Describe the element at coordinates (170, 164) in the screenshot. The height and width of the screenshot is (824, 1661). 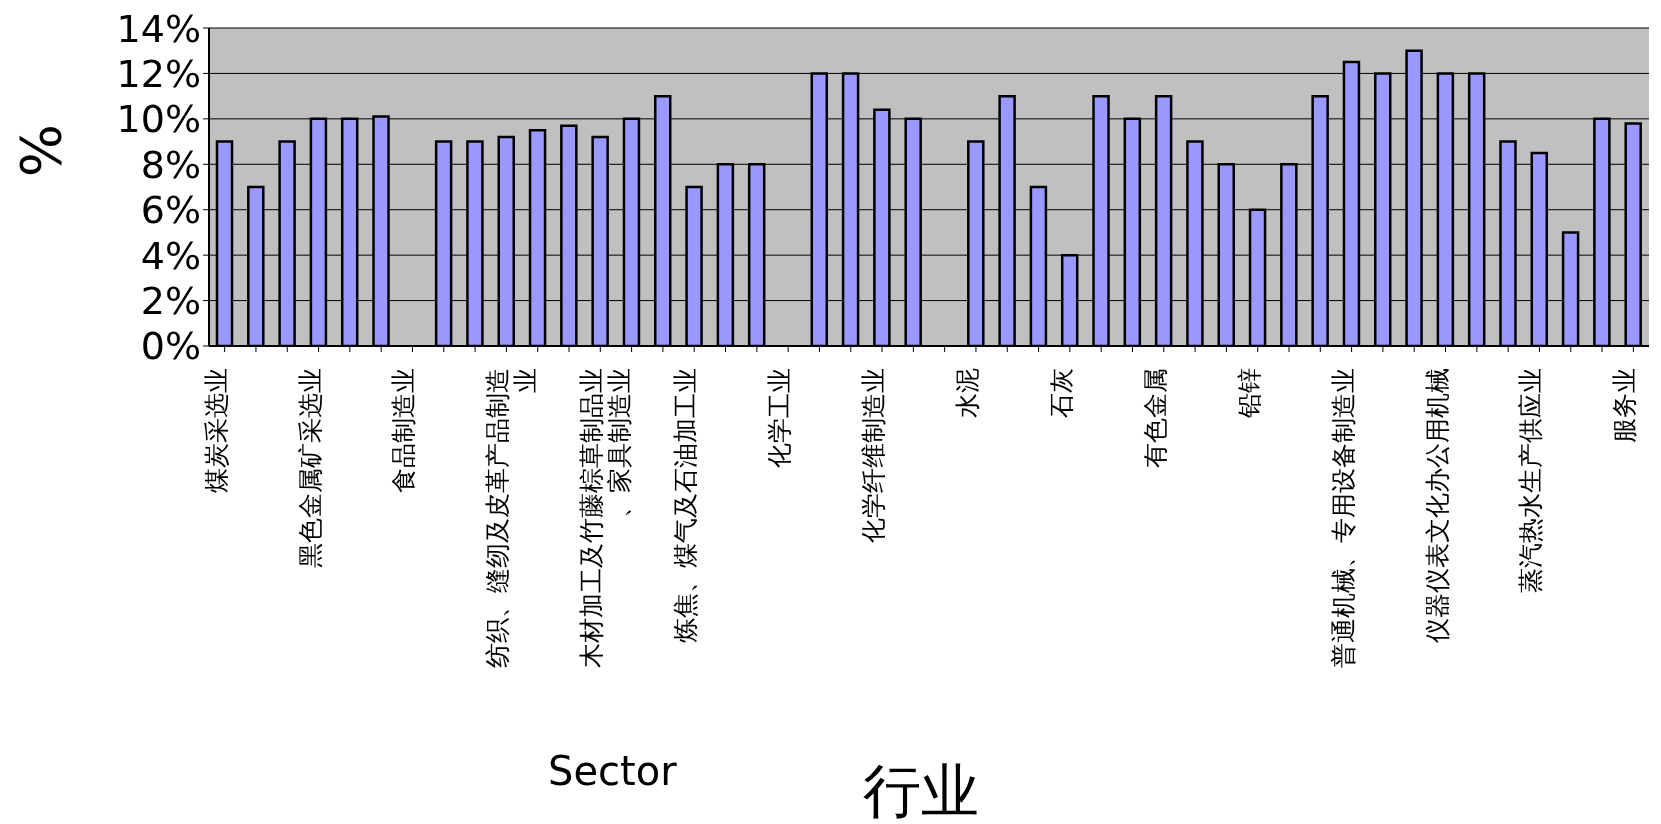
I see `y-tick-label: 8%` at that location.